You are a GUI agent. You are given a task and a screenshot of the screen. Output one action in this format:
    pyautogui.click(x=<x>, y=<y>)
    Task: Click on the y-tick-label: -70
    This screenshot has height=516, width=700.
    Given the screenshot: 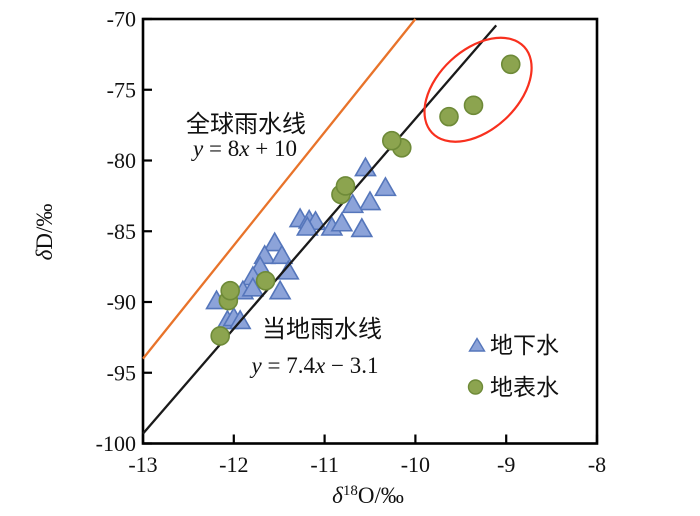 What is the action you would take?
    pyautogui.click(x=121, y=19)
    